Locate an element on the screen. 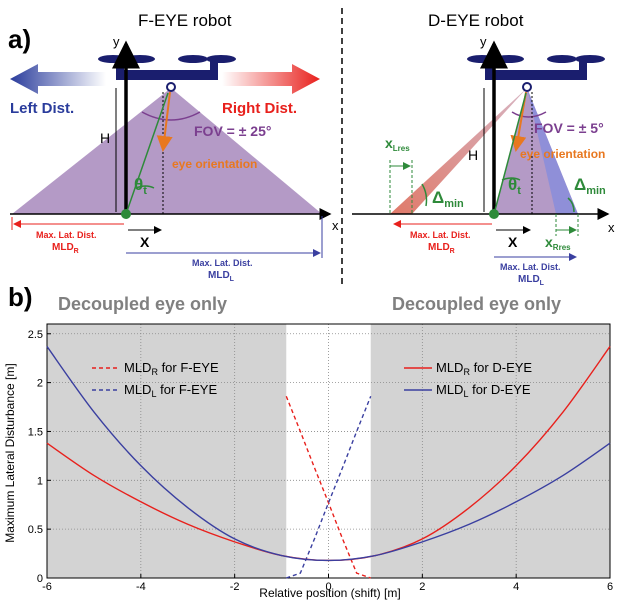 The width and height of the screenshot is (619, 601). f-eye-h-label: H is located at coordinates (105, 138).